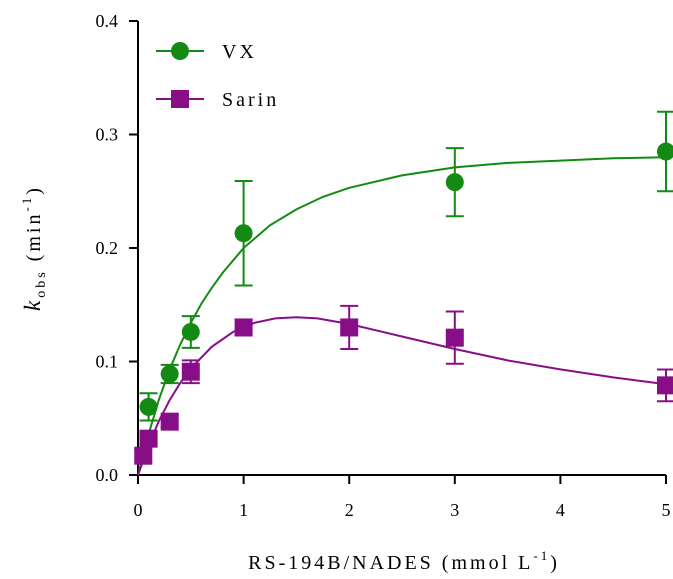 This screenshot has width=673, height=579. What do you see at coordinates (206, 52) in the screenshot?
I see `legend-item-vx: VX` at bounding box center [206, 52].